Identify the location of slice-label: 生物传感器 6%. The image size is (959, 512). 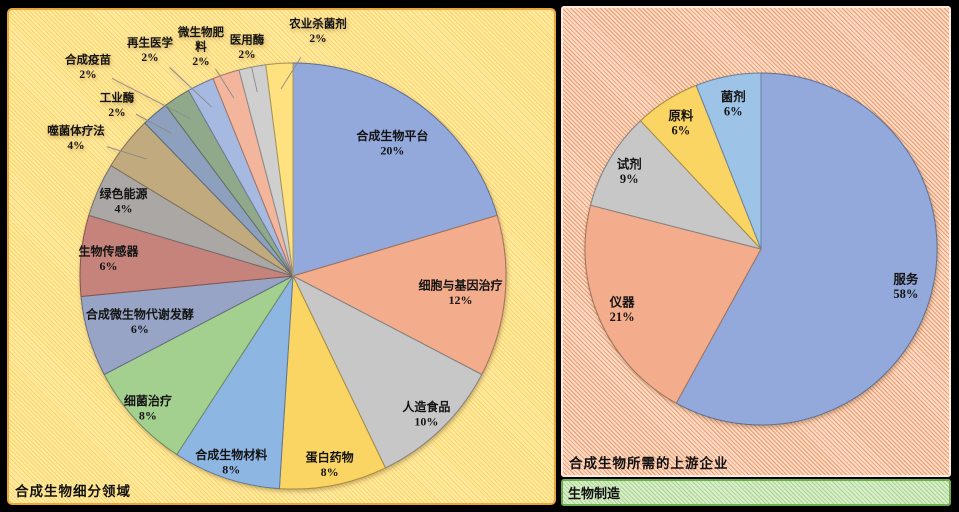
(109, 257).